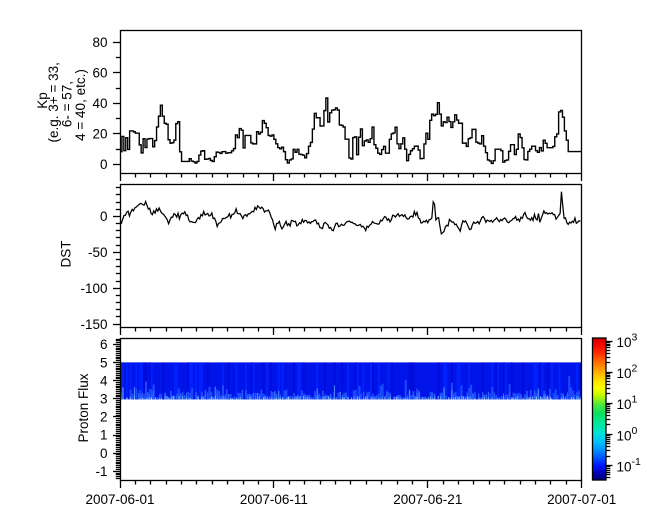 The height and width of the screenshot is (528, 665). Describe the element at coordinates (104, 362) in the screenshot. I see `svg-text: 5` at that location.